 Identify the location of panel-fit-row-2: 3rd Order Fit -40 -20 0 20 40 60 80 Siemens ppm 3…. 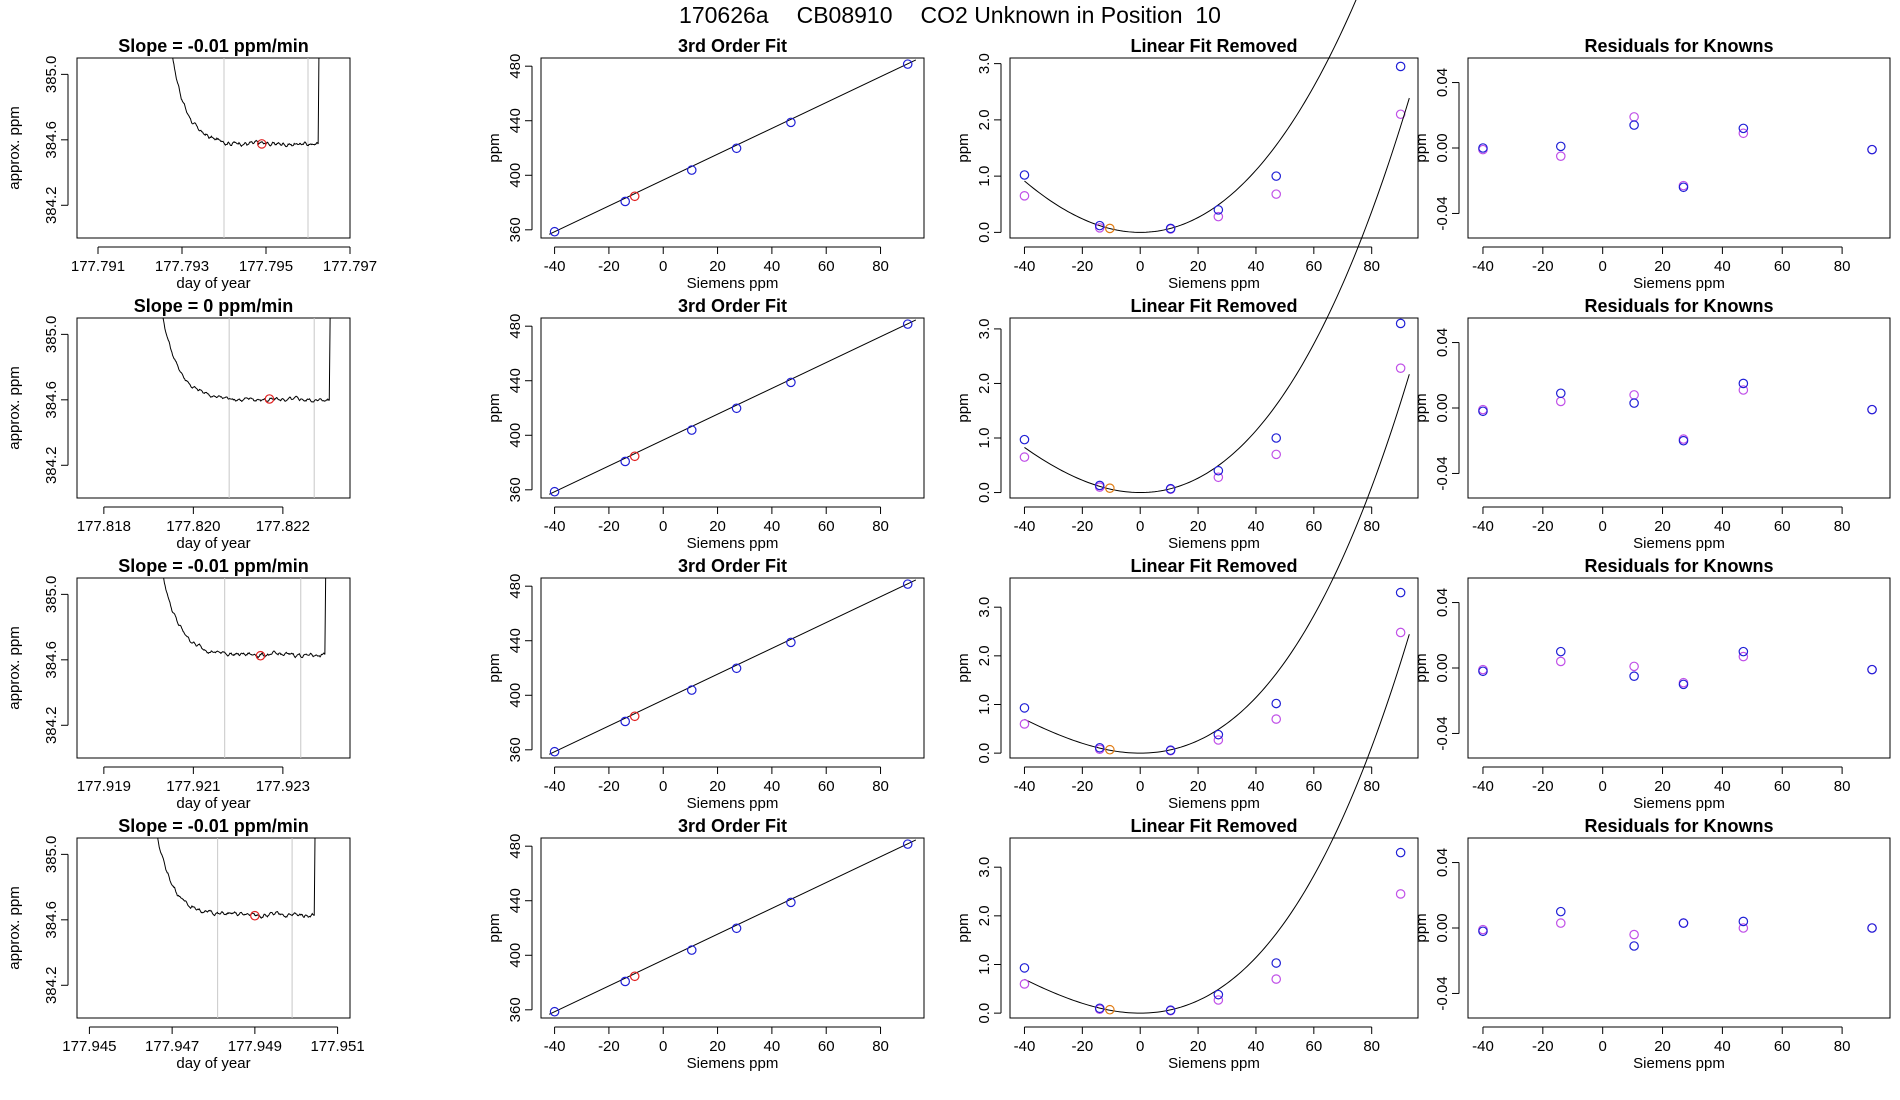
(705, 424).